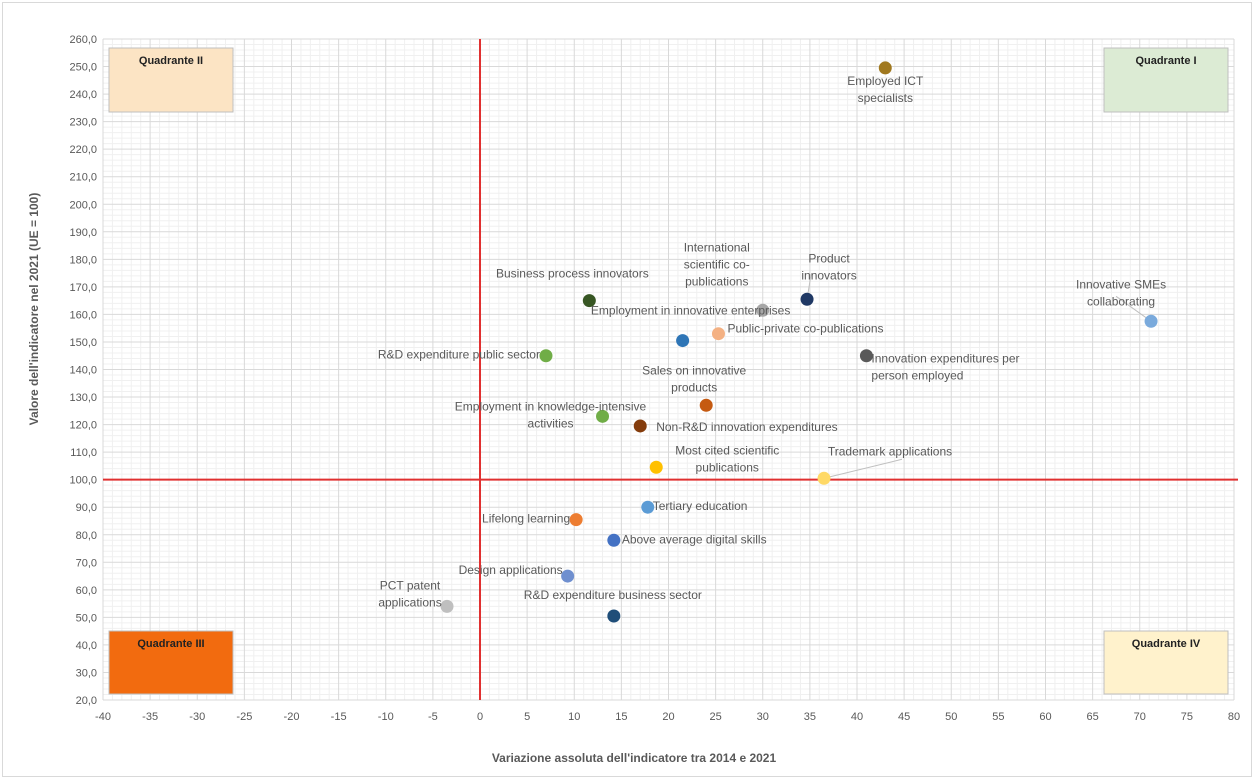  I want to click on quadrant-label: Quadrante IV, so click(1166, 644).